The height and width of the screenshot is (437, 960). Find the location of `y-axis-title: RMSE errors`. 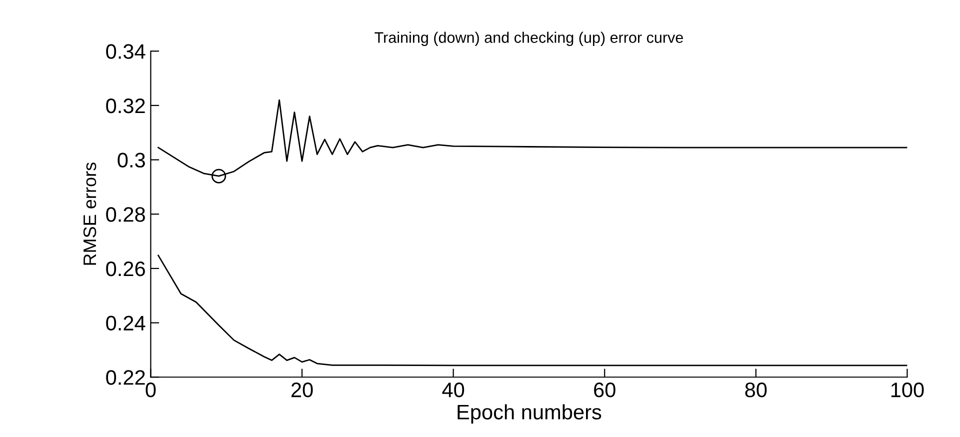

y-axis-title: RMSE errors is located at coordinates (89, 213).